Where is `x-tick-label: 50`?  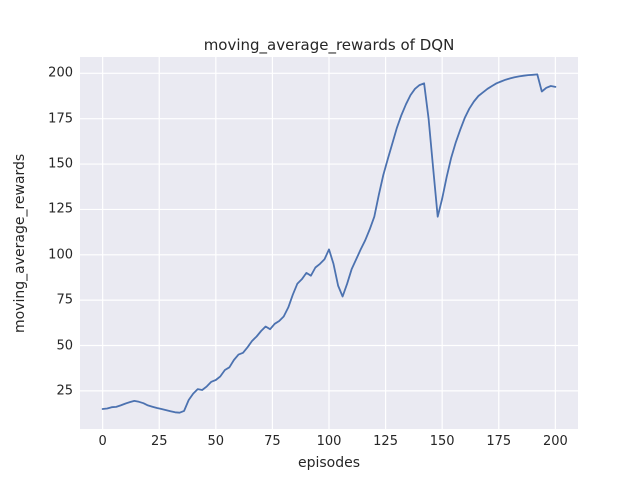
x-tick-label: 50 is located at coordinates (216, 441).